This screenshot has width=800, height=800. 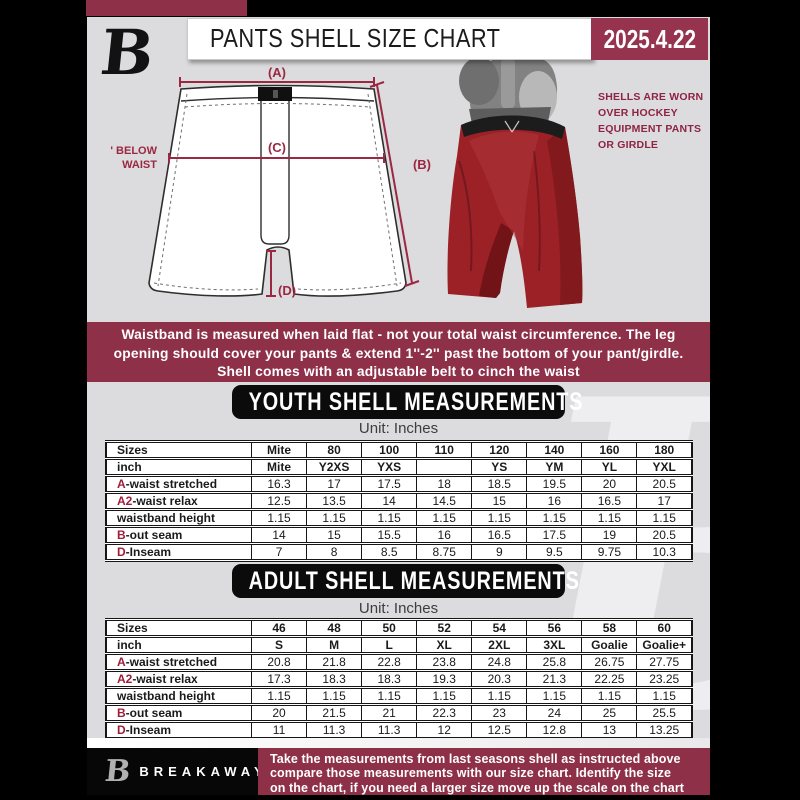 What do you see at coordinates (390, 39) in the screenshot?
I see `page-title-box: PANTS SHELL SIZE CHART` at bounding box center [390, 39].